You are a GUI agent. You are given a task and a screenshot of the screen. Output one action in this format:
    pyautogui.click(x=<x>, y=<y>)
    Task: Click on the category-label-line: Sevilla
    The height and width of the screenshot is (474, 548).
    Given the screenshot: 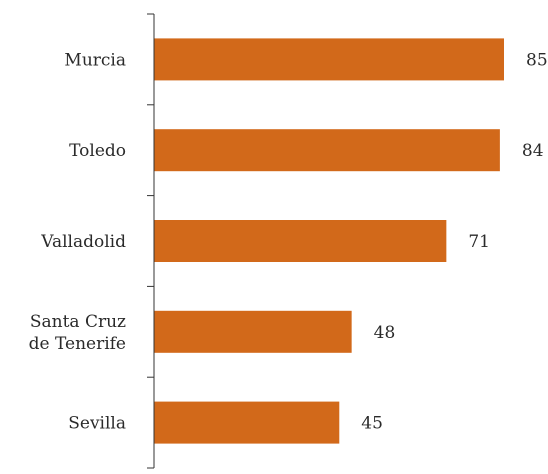 What is the action you would take?
    pyautogui.click(x=97, y=424)
    